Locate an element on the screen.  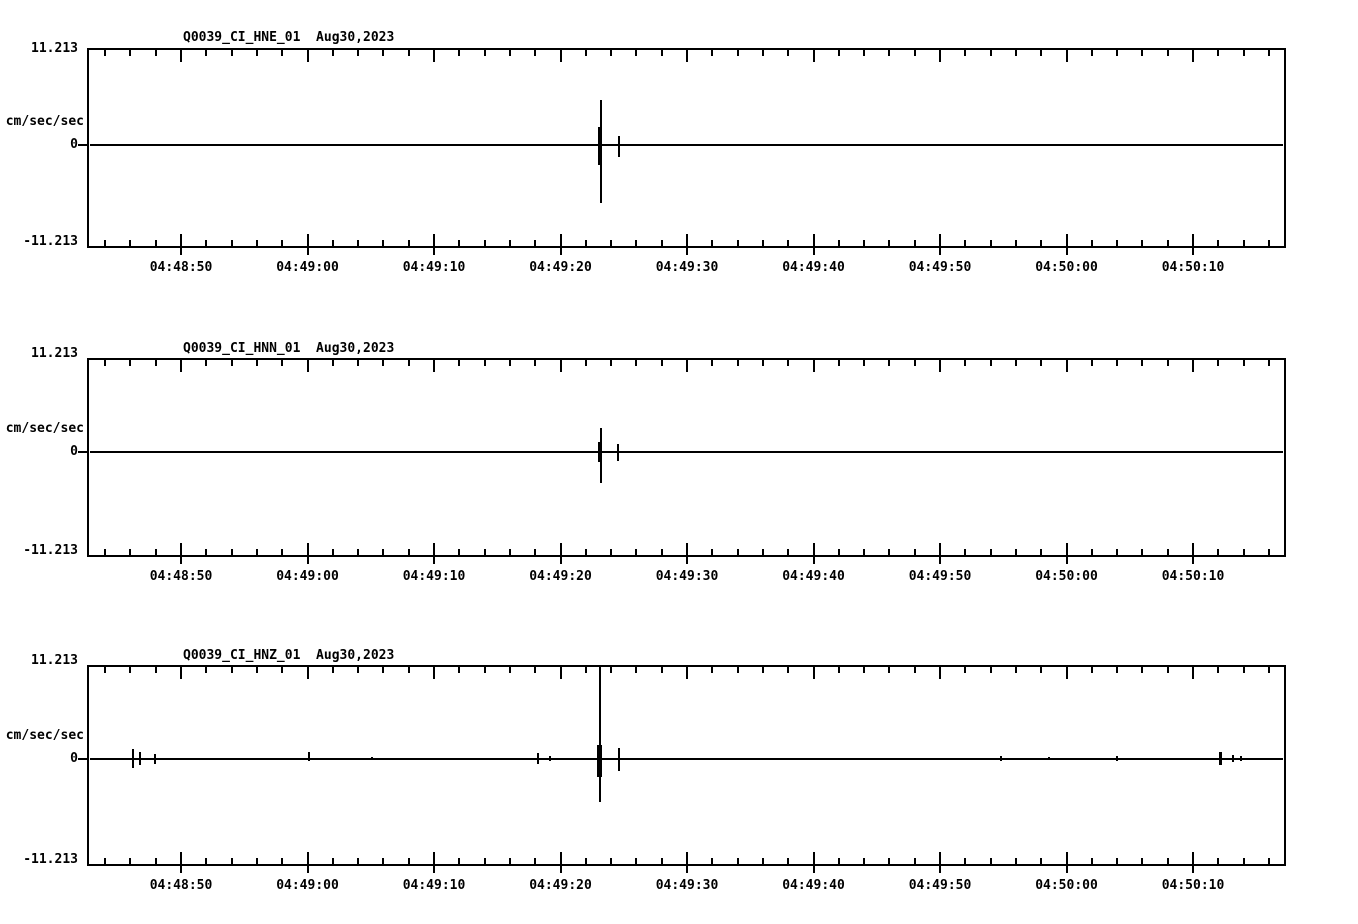
x-axis-tick-label: 04:49:50 is located at coordinates (940, 267).